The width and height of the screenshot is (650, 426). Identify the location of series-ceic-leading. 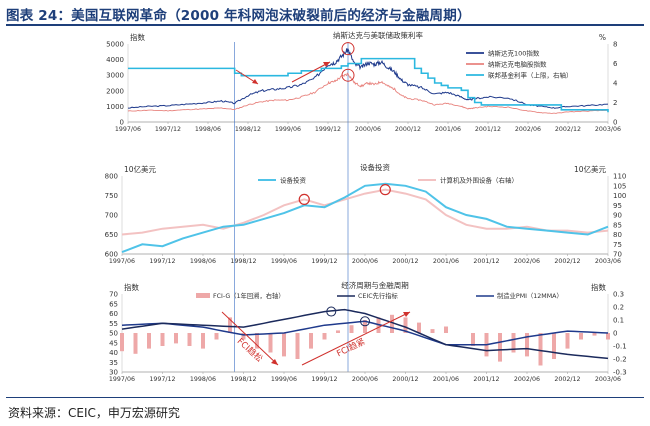
(365, 334).